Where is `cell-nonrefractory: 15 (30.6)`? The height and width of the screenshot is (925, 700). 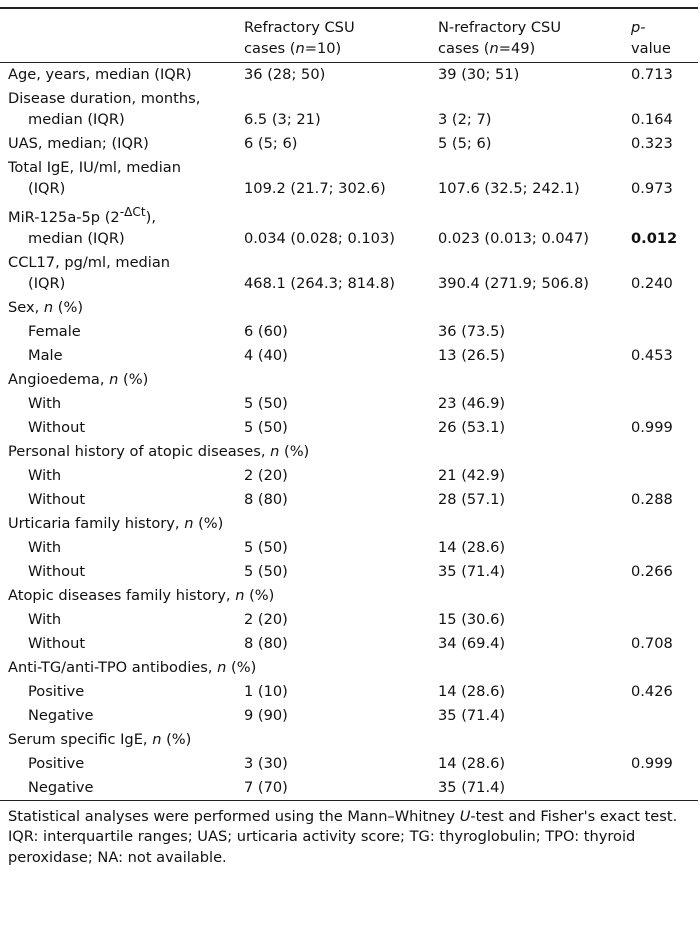
cell-nonrefractory: 15 (30.6) is located at coordinates (472, 619).